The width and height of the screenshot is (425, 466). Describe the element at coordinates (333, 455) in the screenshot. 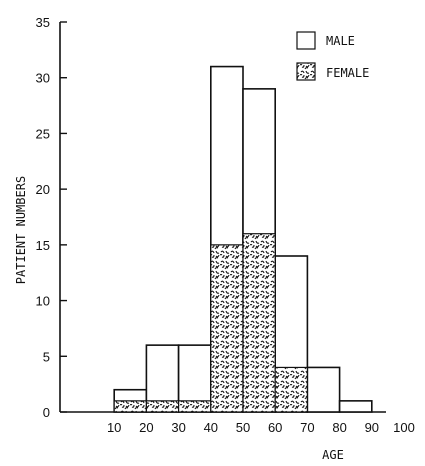

I see `x-axis-label: AGE` at that location.